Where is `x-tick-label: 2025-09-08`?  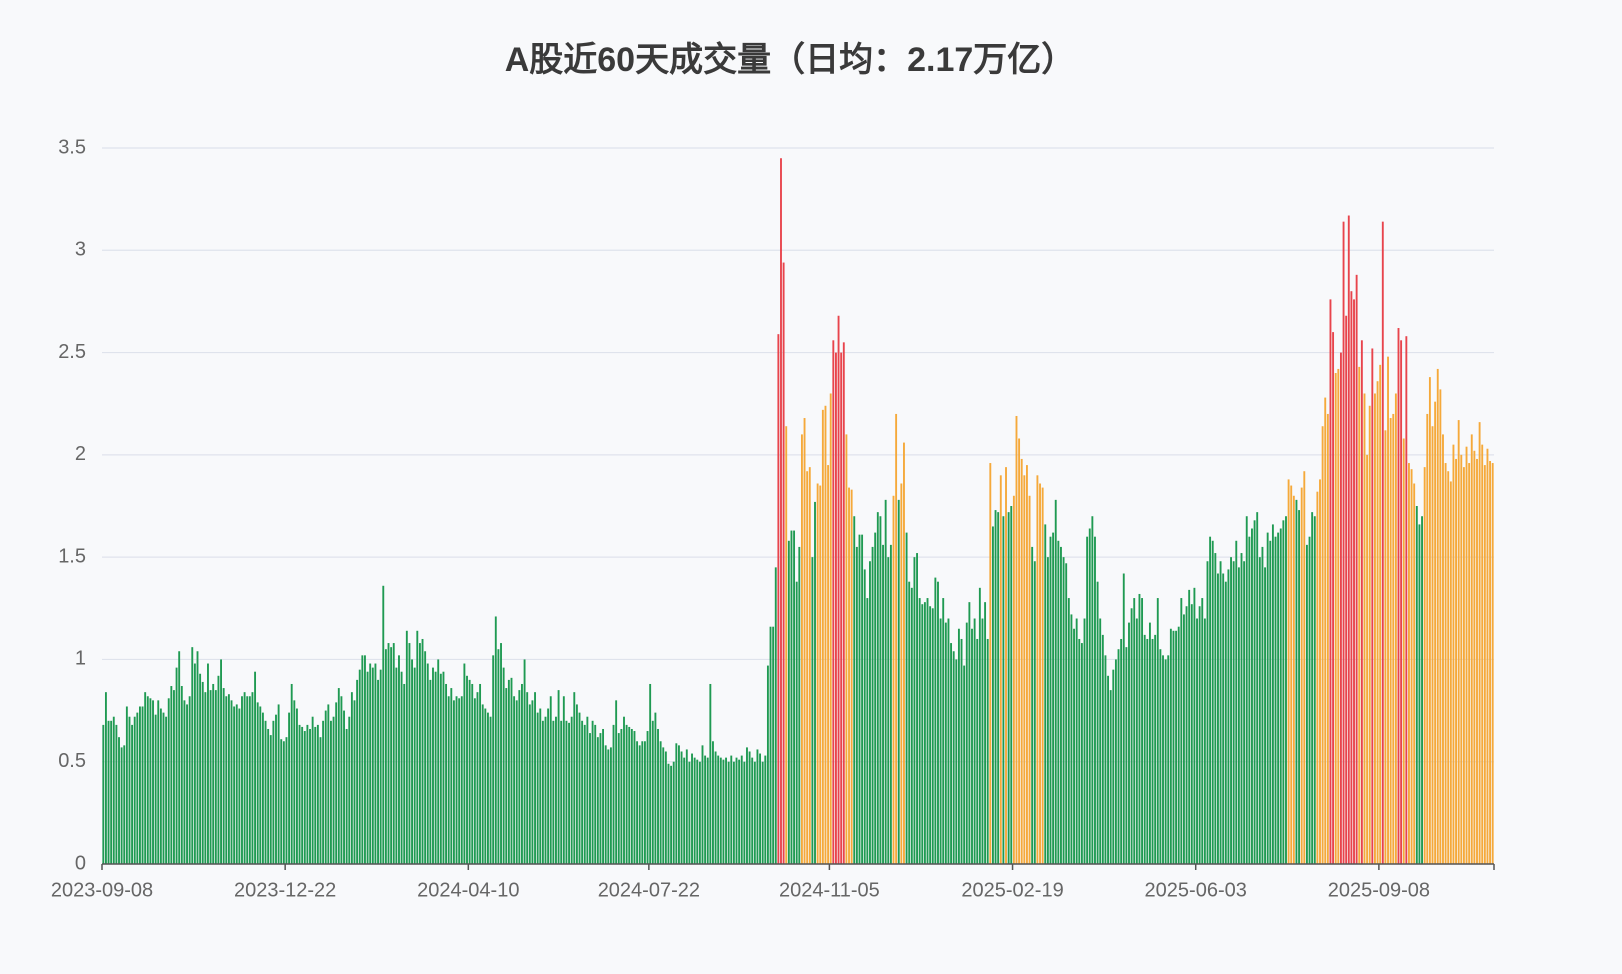
x-tick-label: 2025-09-08 is located at coordinates (1379, 890).